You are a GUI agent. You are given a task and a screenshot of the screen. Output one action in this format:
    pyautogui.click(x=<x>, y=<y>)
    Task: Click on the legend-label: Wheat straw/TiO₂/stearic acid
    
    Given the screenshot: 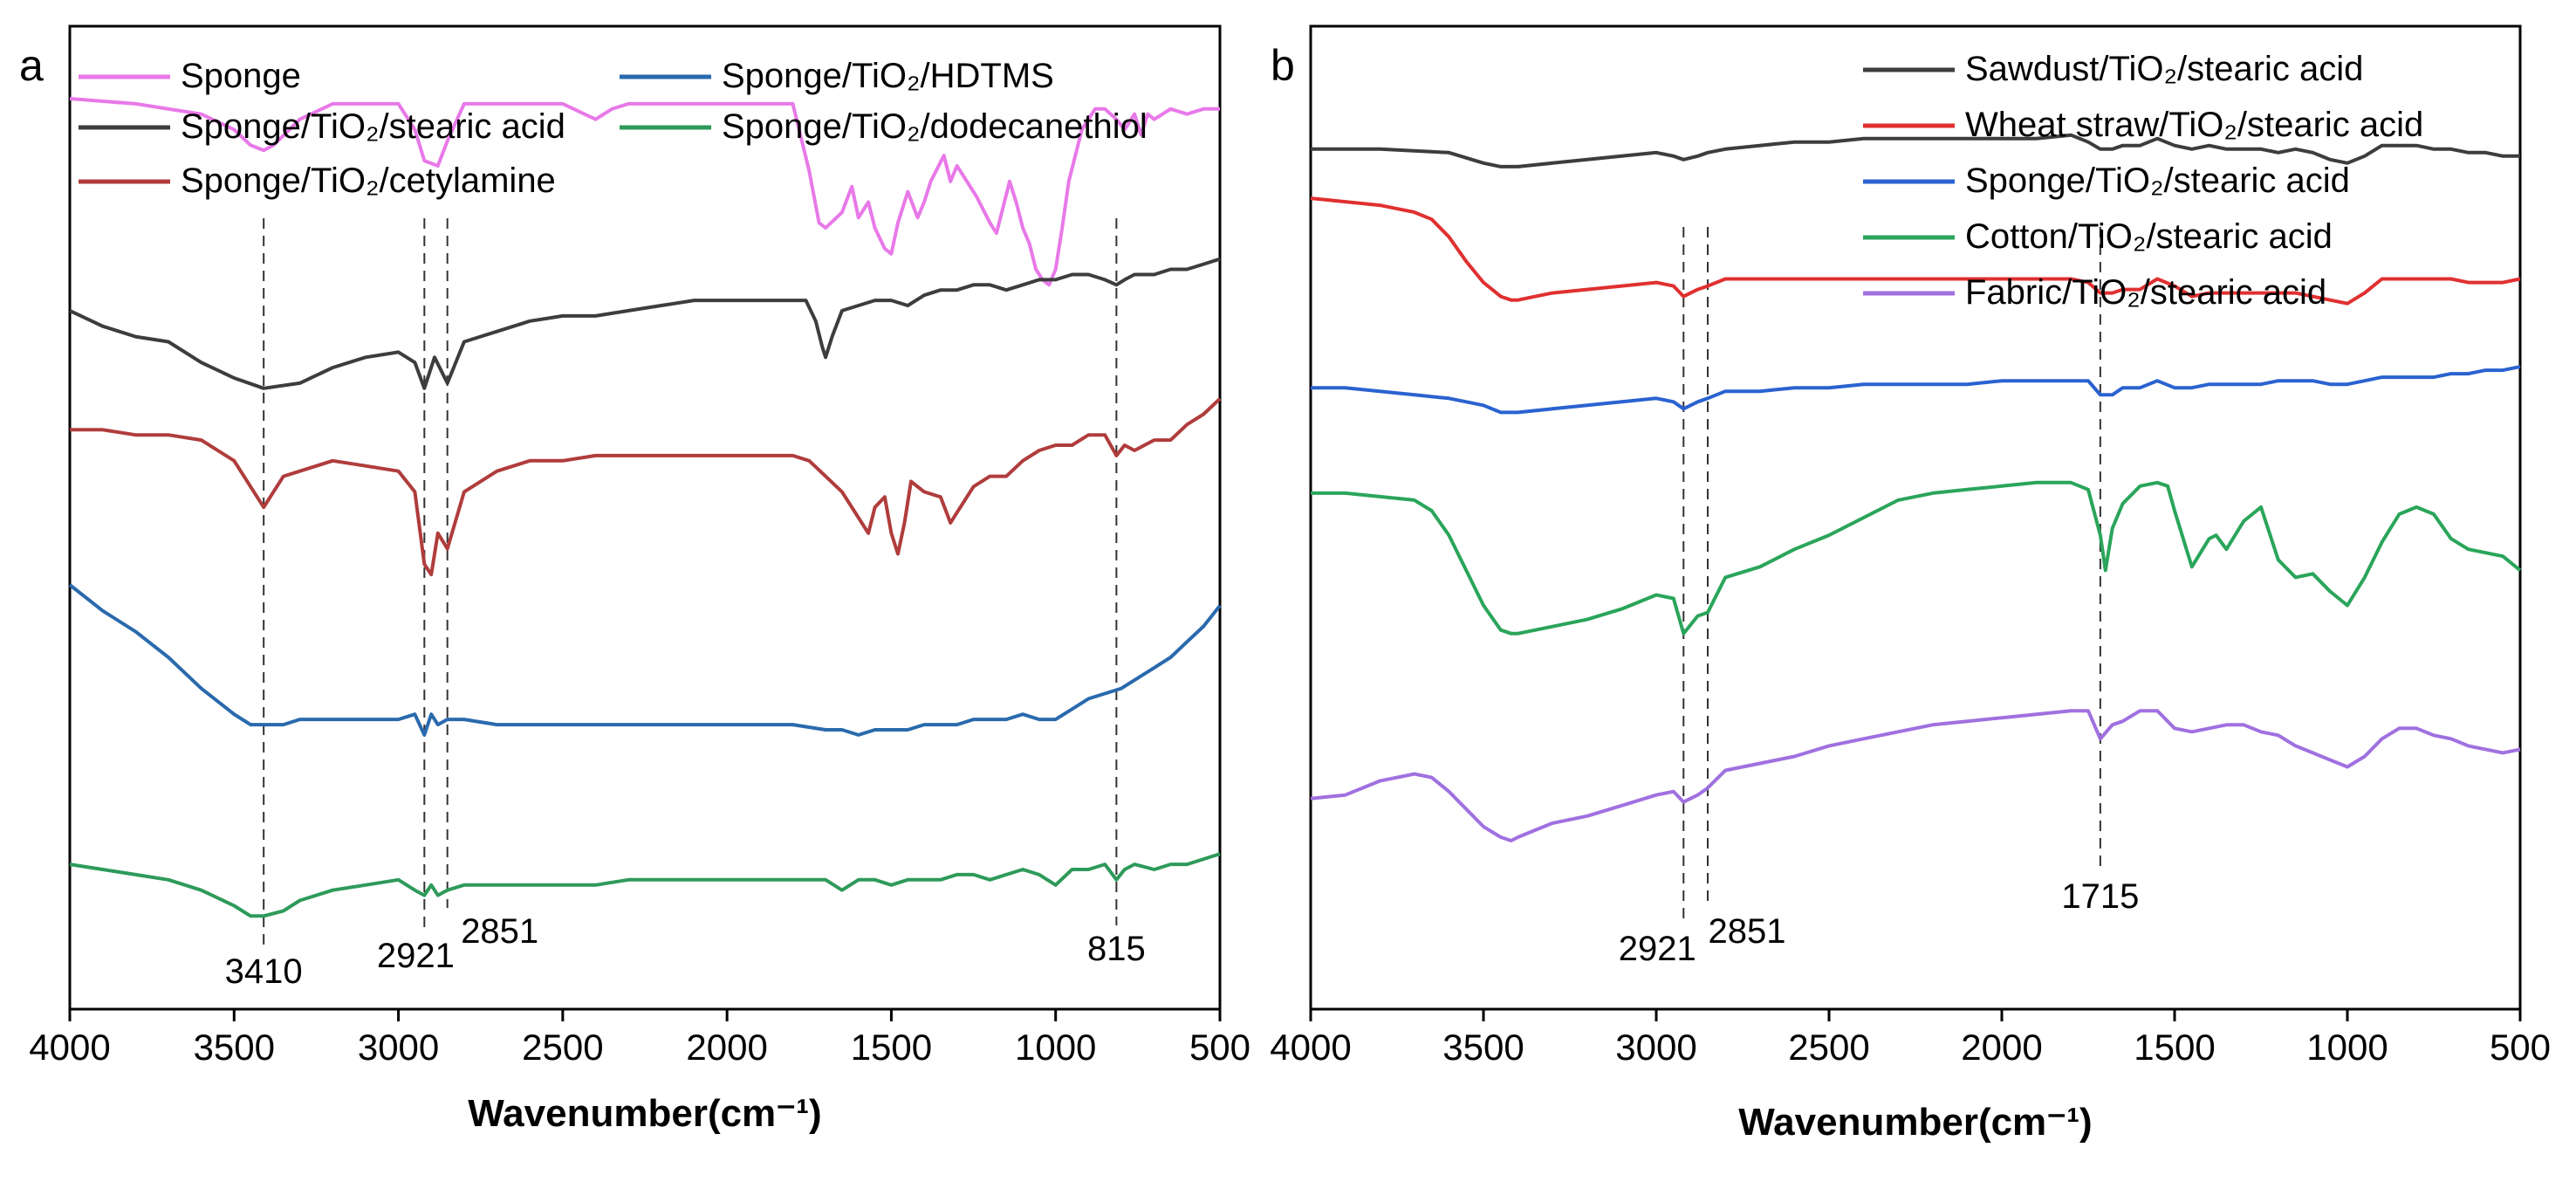 What is the action you would take?
    pyautogui.click(x=2194, y=125)
    